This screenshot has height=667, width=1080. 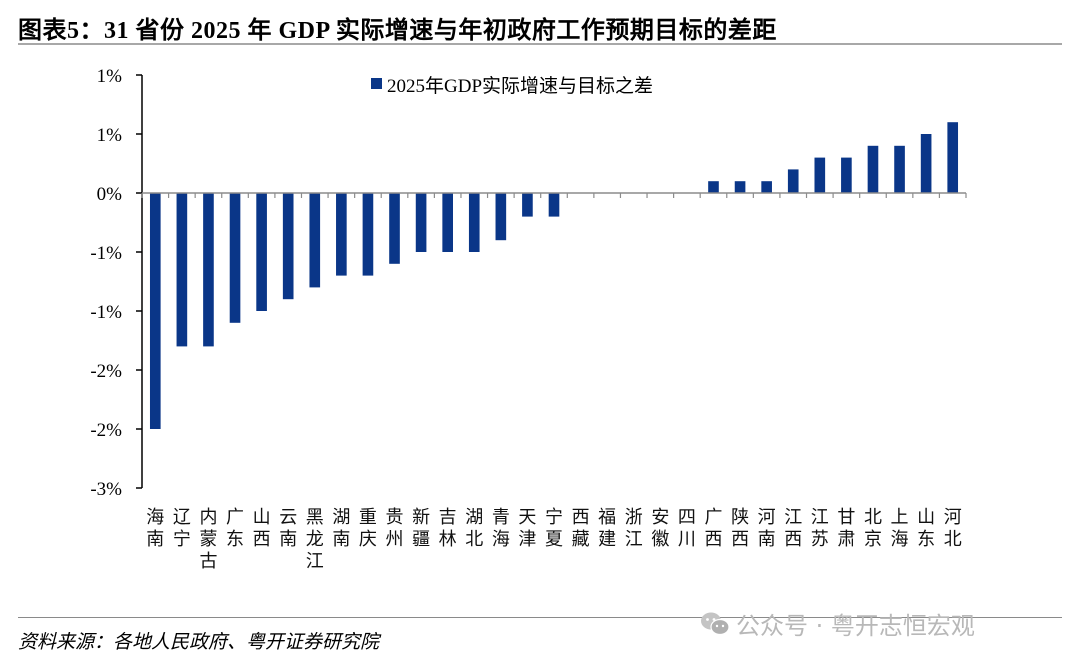 I want to click on x-tick-label: 西藏, so click(x=581, y=528).